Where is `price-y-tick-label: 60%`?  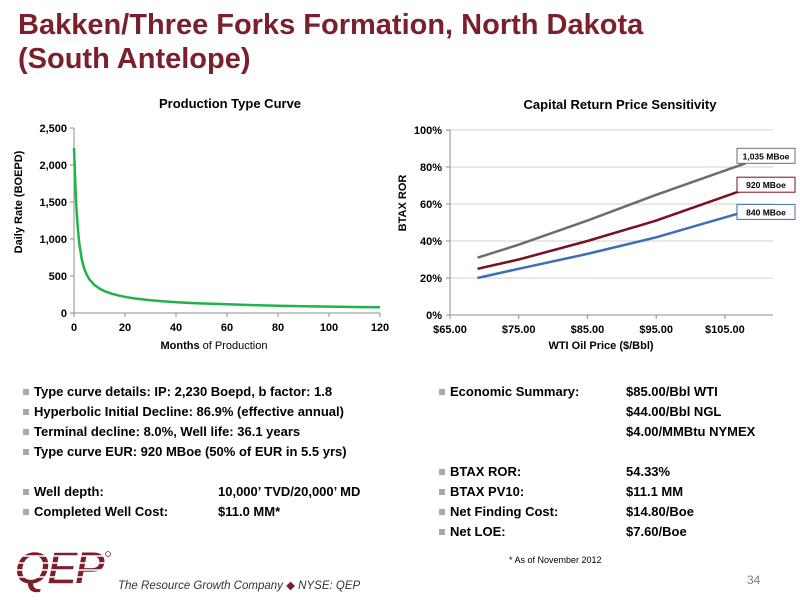 price-y-tick-label: 60% is located at coordinates (431, 205).